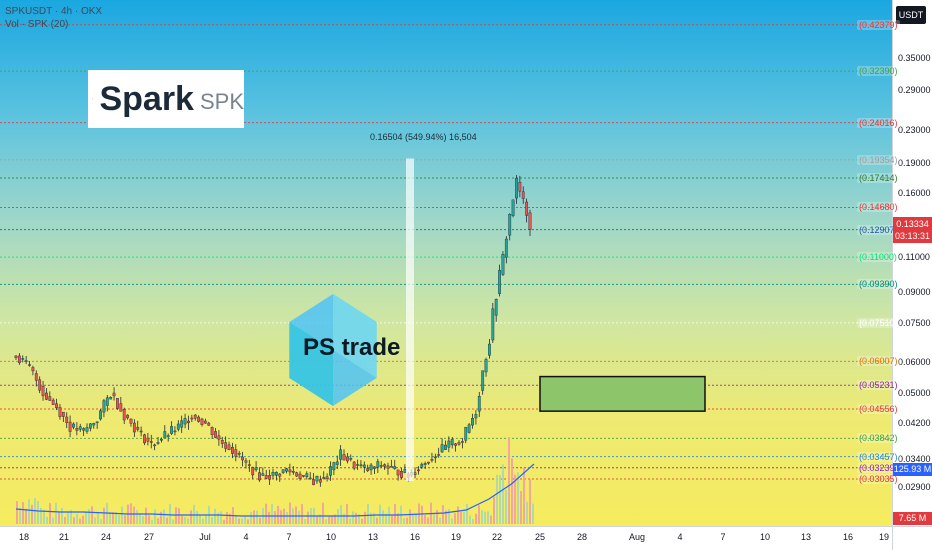 This screenshot has width=932, height=550. I want to click on price-tick: 0.23000, so click(914, 130).